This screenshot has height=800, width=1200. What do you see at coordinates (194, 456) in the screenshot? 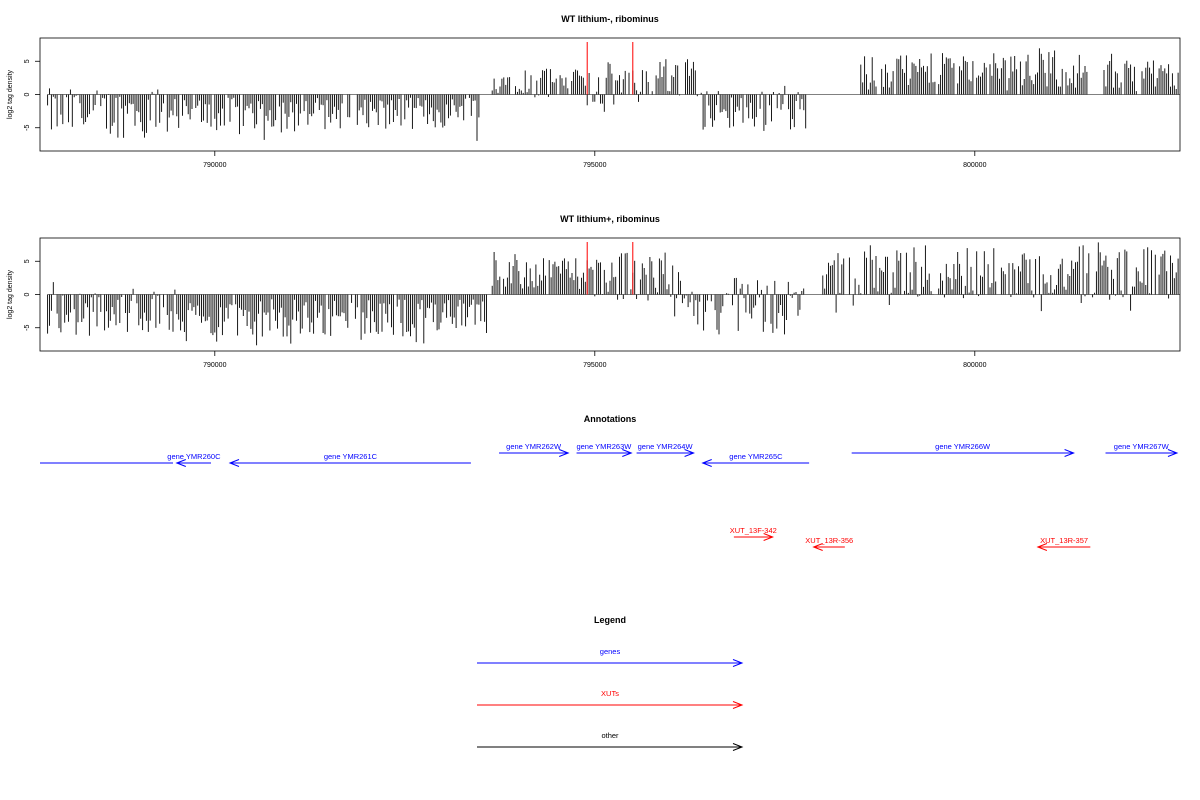
I see `feature-label: gene YMR260C` at bounding box center [194, 456].